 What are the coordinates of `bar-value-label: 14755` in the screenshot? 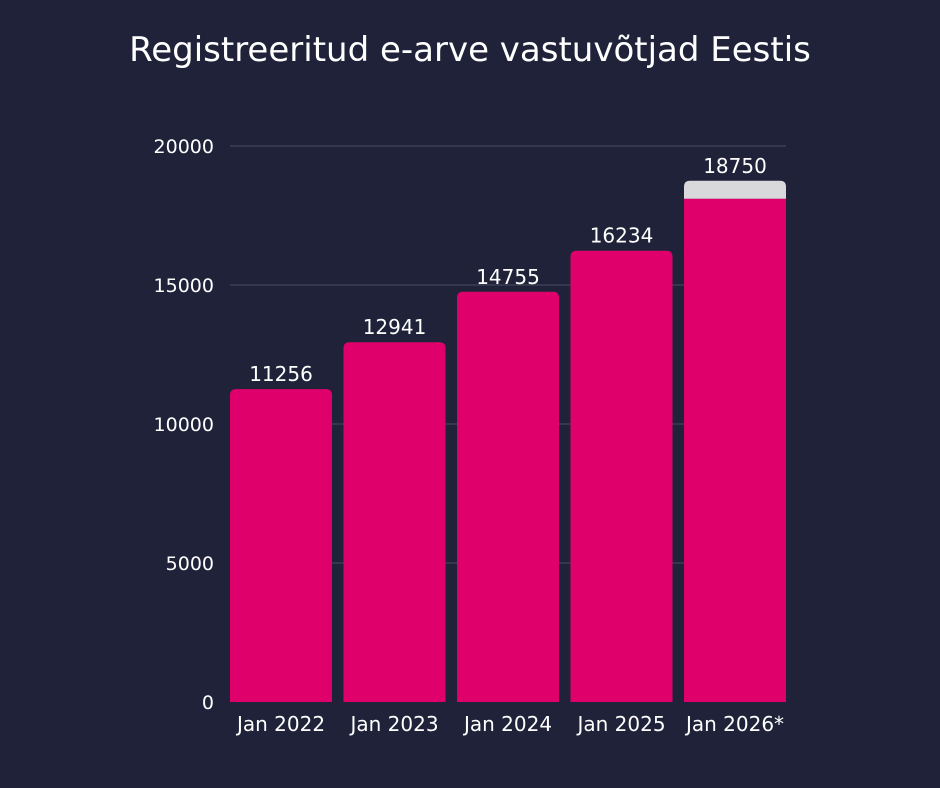 It's located at (508, 277).